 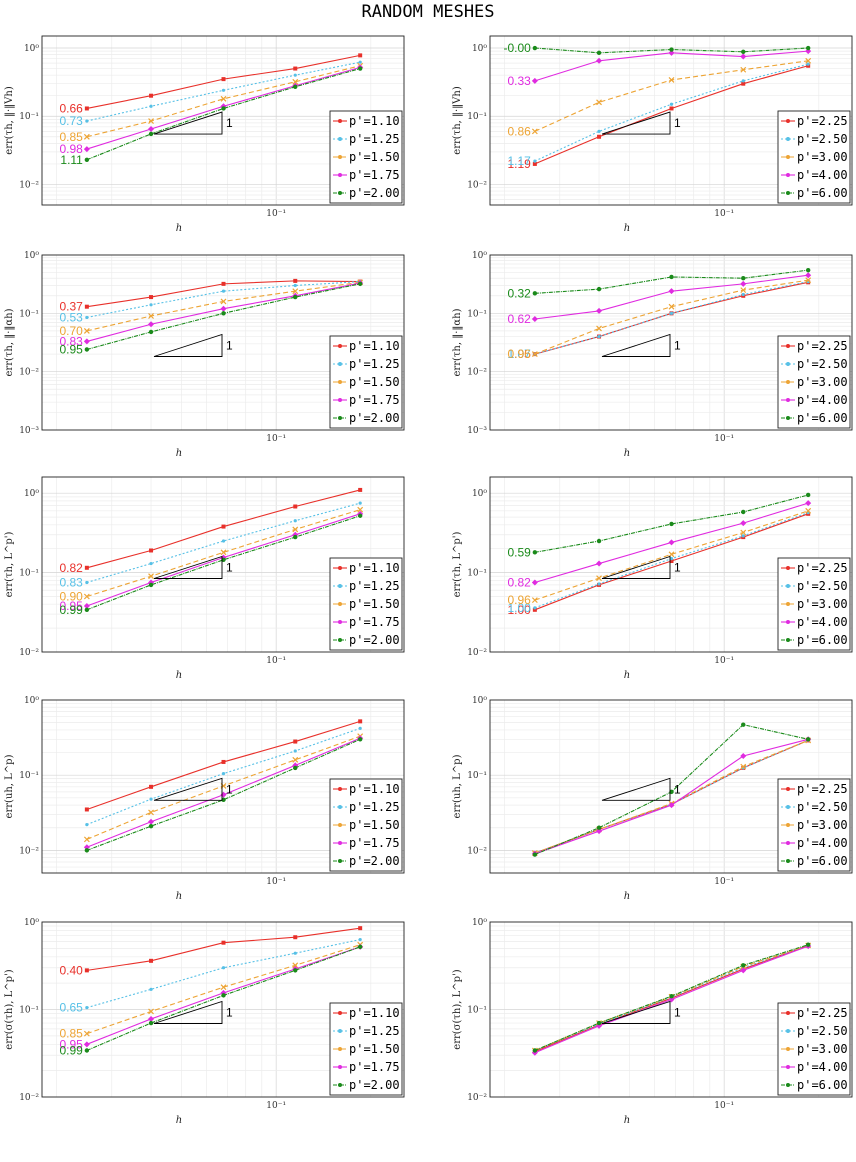 What do you see at coordinates (72, 1008) in the screenshot?
I see `slope-label: 0.65` at bounding box center [72, 1008].